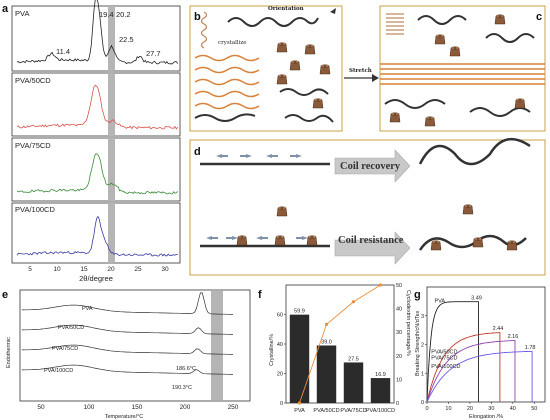 The image size is (550, 420). What do you see at coordinates (33, 145) in the screenshot?
I see `xrd-sample-pva75cd: PVA/75CD` at bounding box center [33, 145].